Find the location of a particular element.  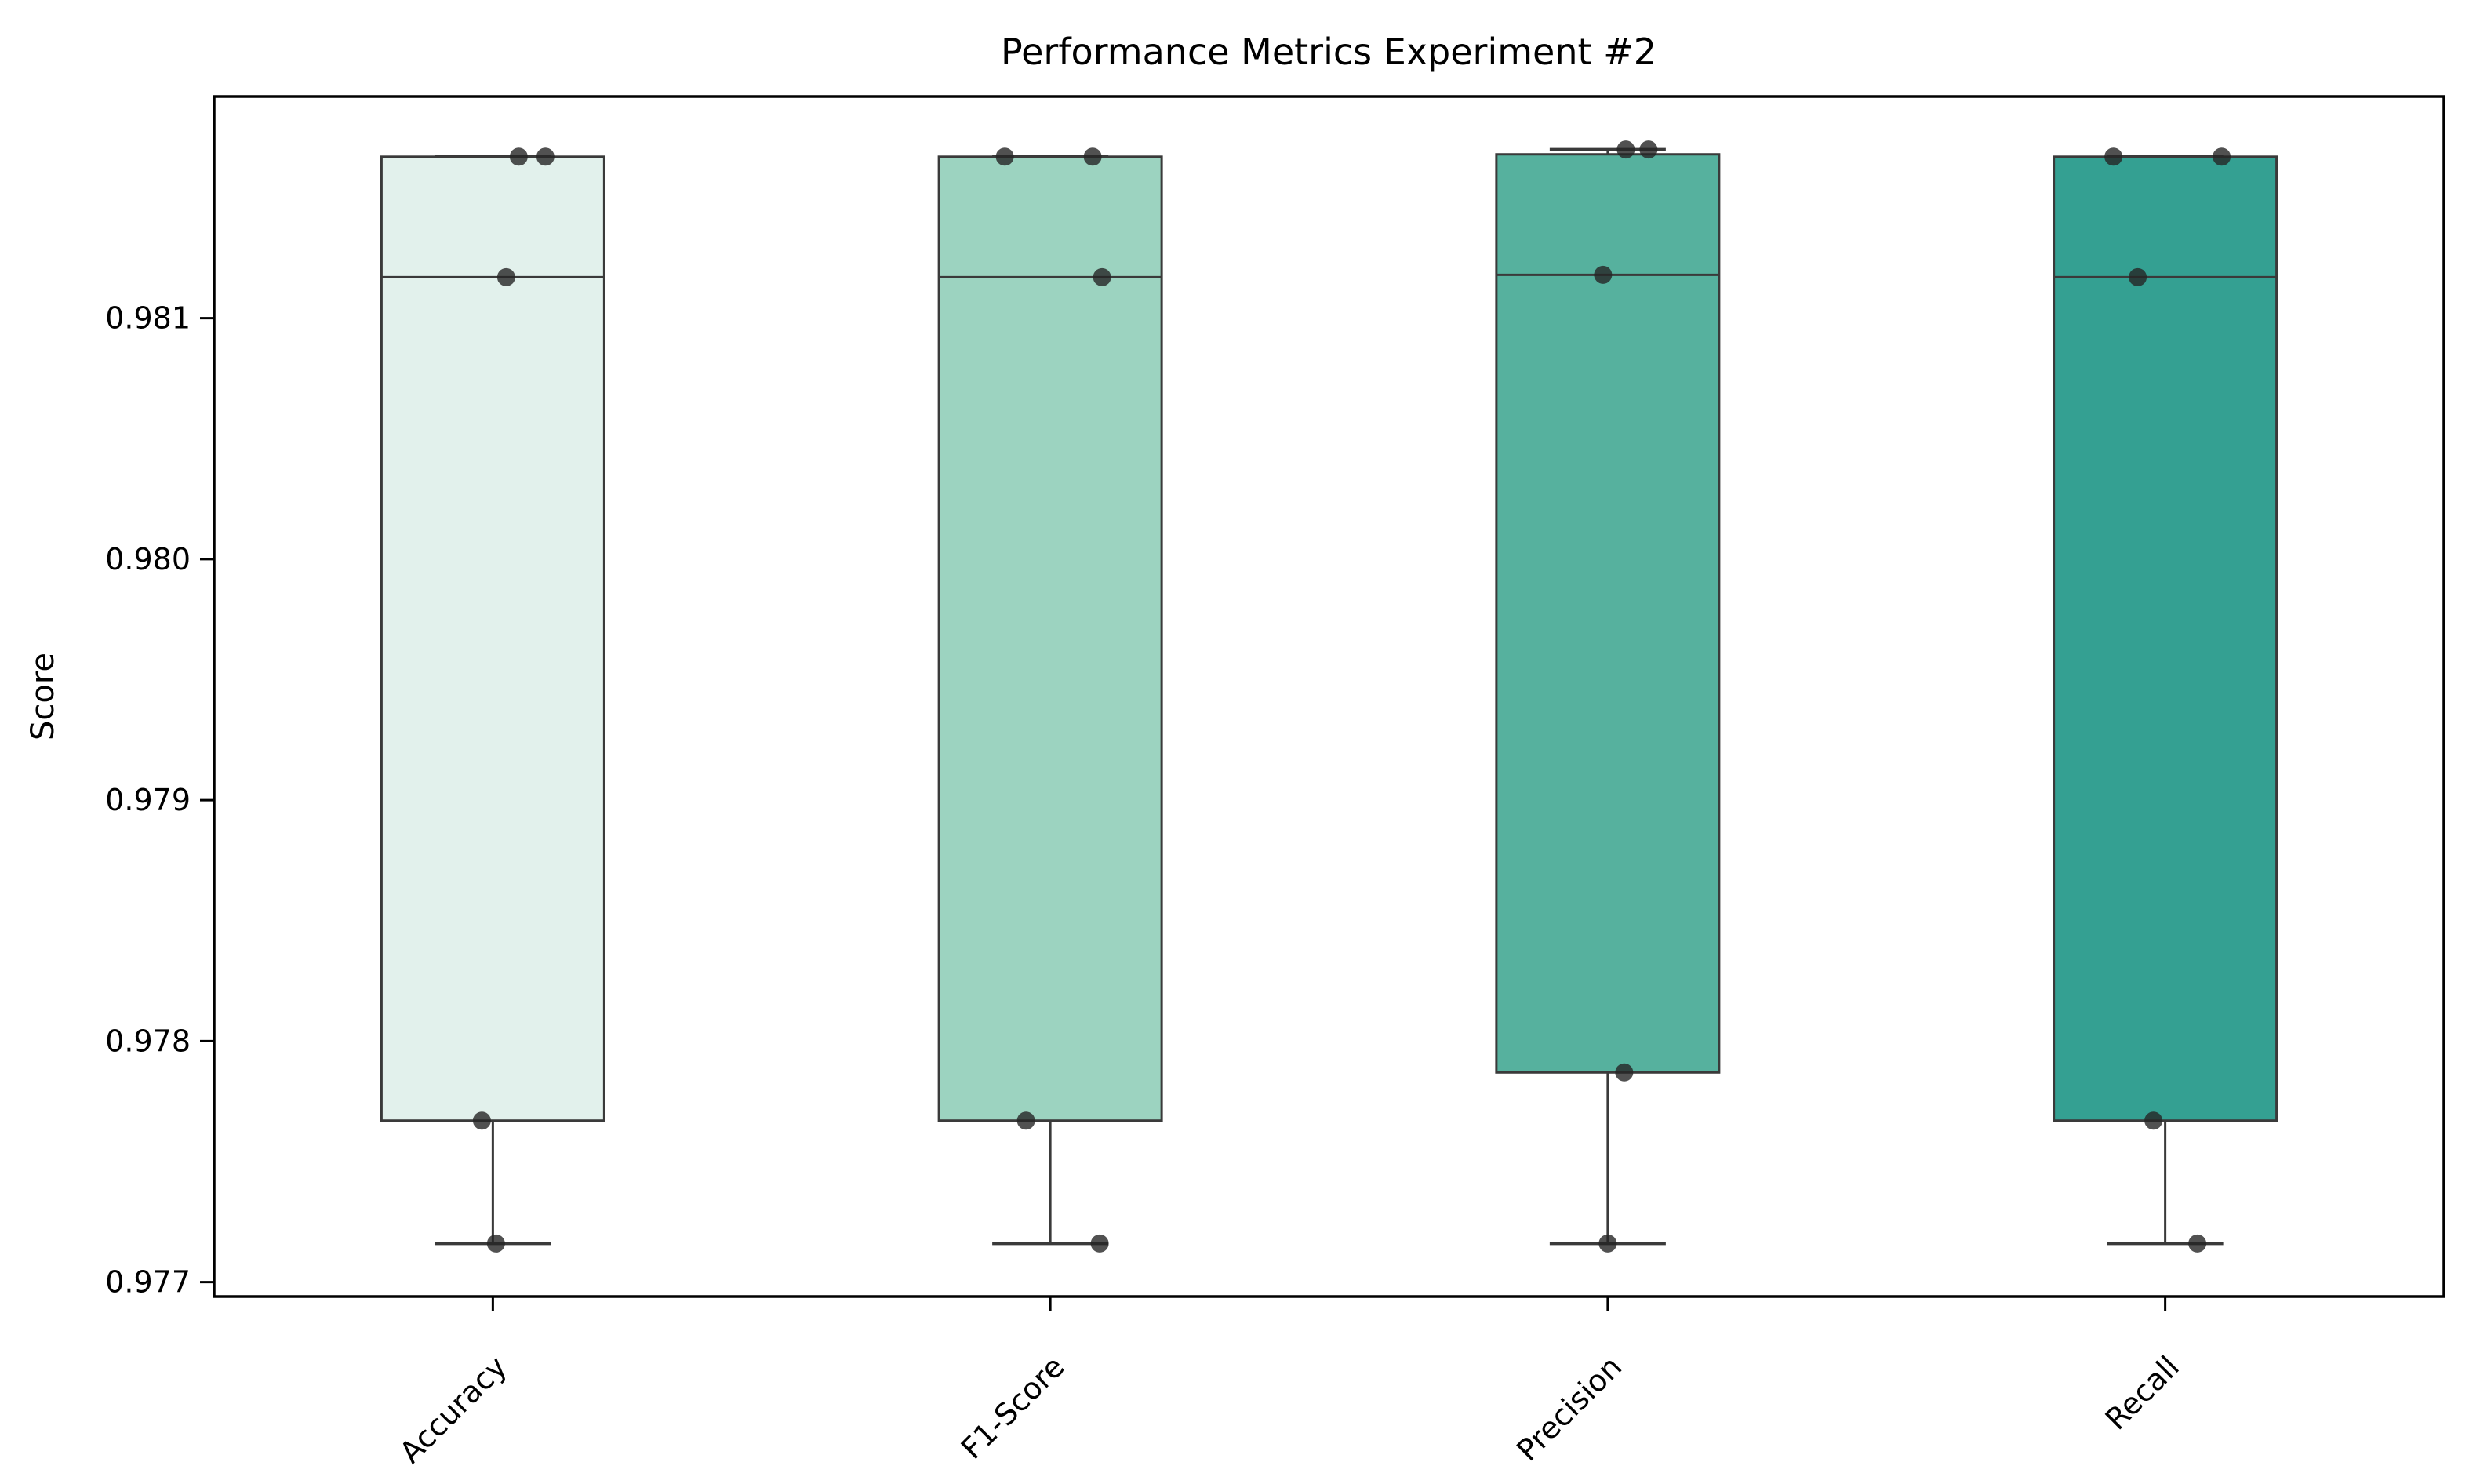

x-tick-label: Recall is located at coordinates (2142, 1392).